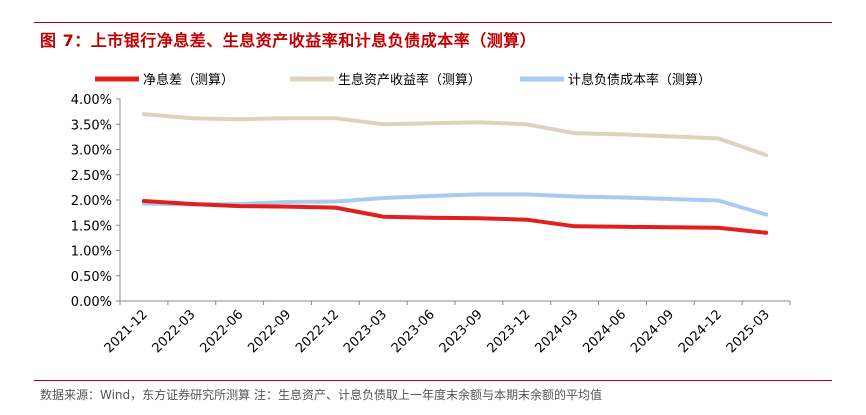 The height and width of the screenshot is (415, 866). Describe the element at coordinates (91, 125) in the screenshot. I see `y-tick-label: 3.50%` at that location.